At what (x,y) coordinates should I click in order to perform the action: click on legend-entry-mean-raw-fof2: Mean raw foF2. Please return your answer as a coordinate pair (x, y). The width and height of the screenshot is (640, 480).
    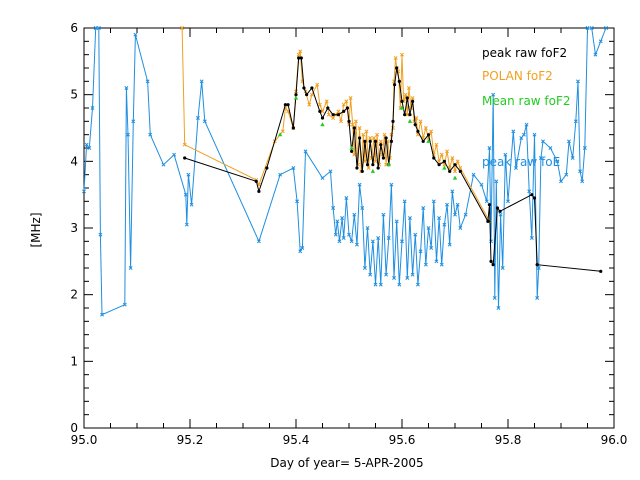
    Looking at the image, I should click on (526, 101).